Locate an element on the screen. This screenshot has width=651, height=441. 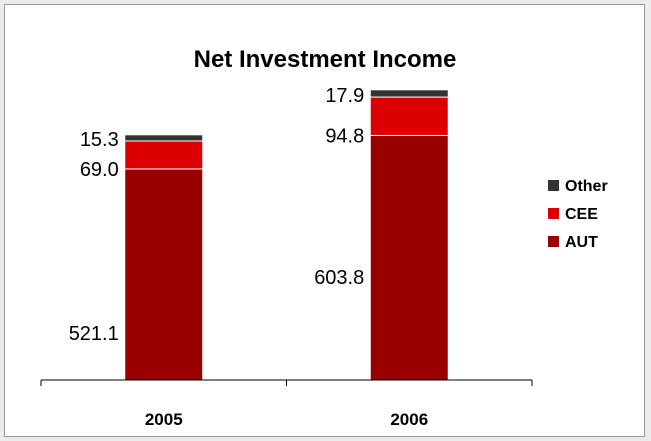
legend-swatch-aut is located at coordinates (553, 241).